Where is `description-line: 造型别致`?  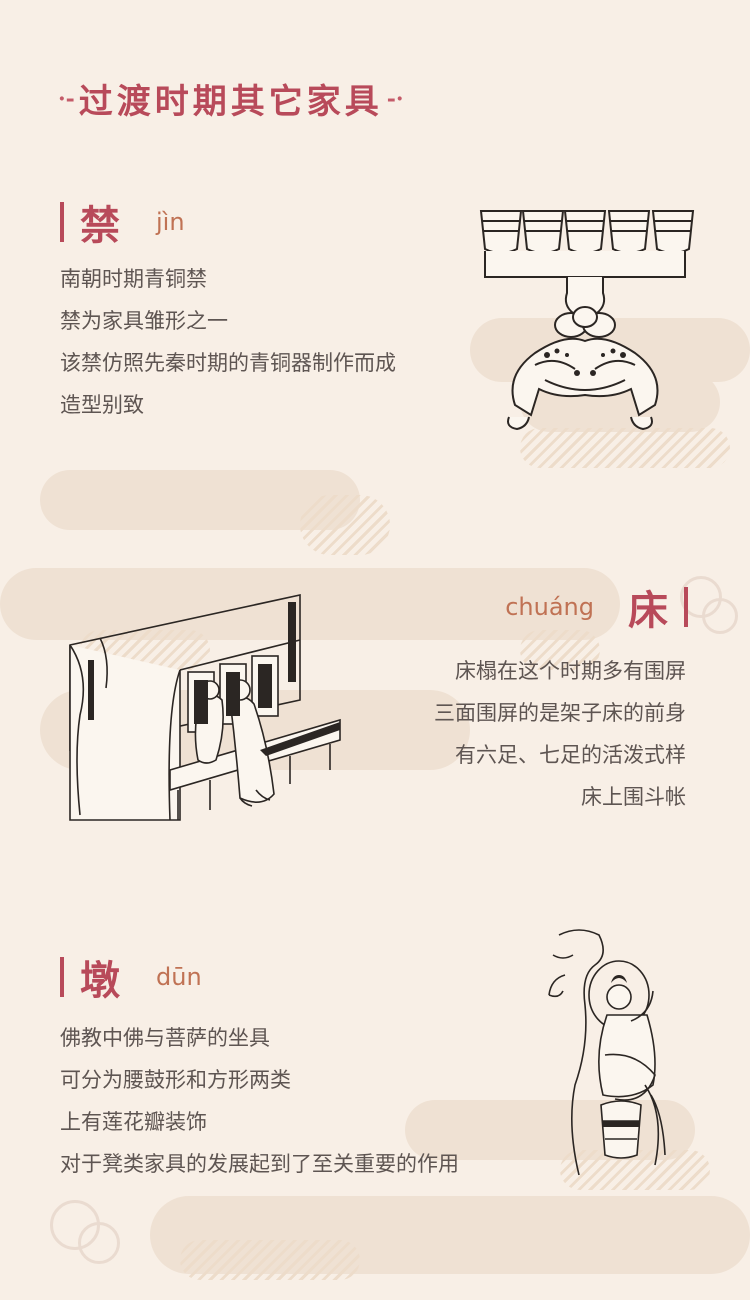
description-line: 造型别致 is located at coordinates (102, 405).